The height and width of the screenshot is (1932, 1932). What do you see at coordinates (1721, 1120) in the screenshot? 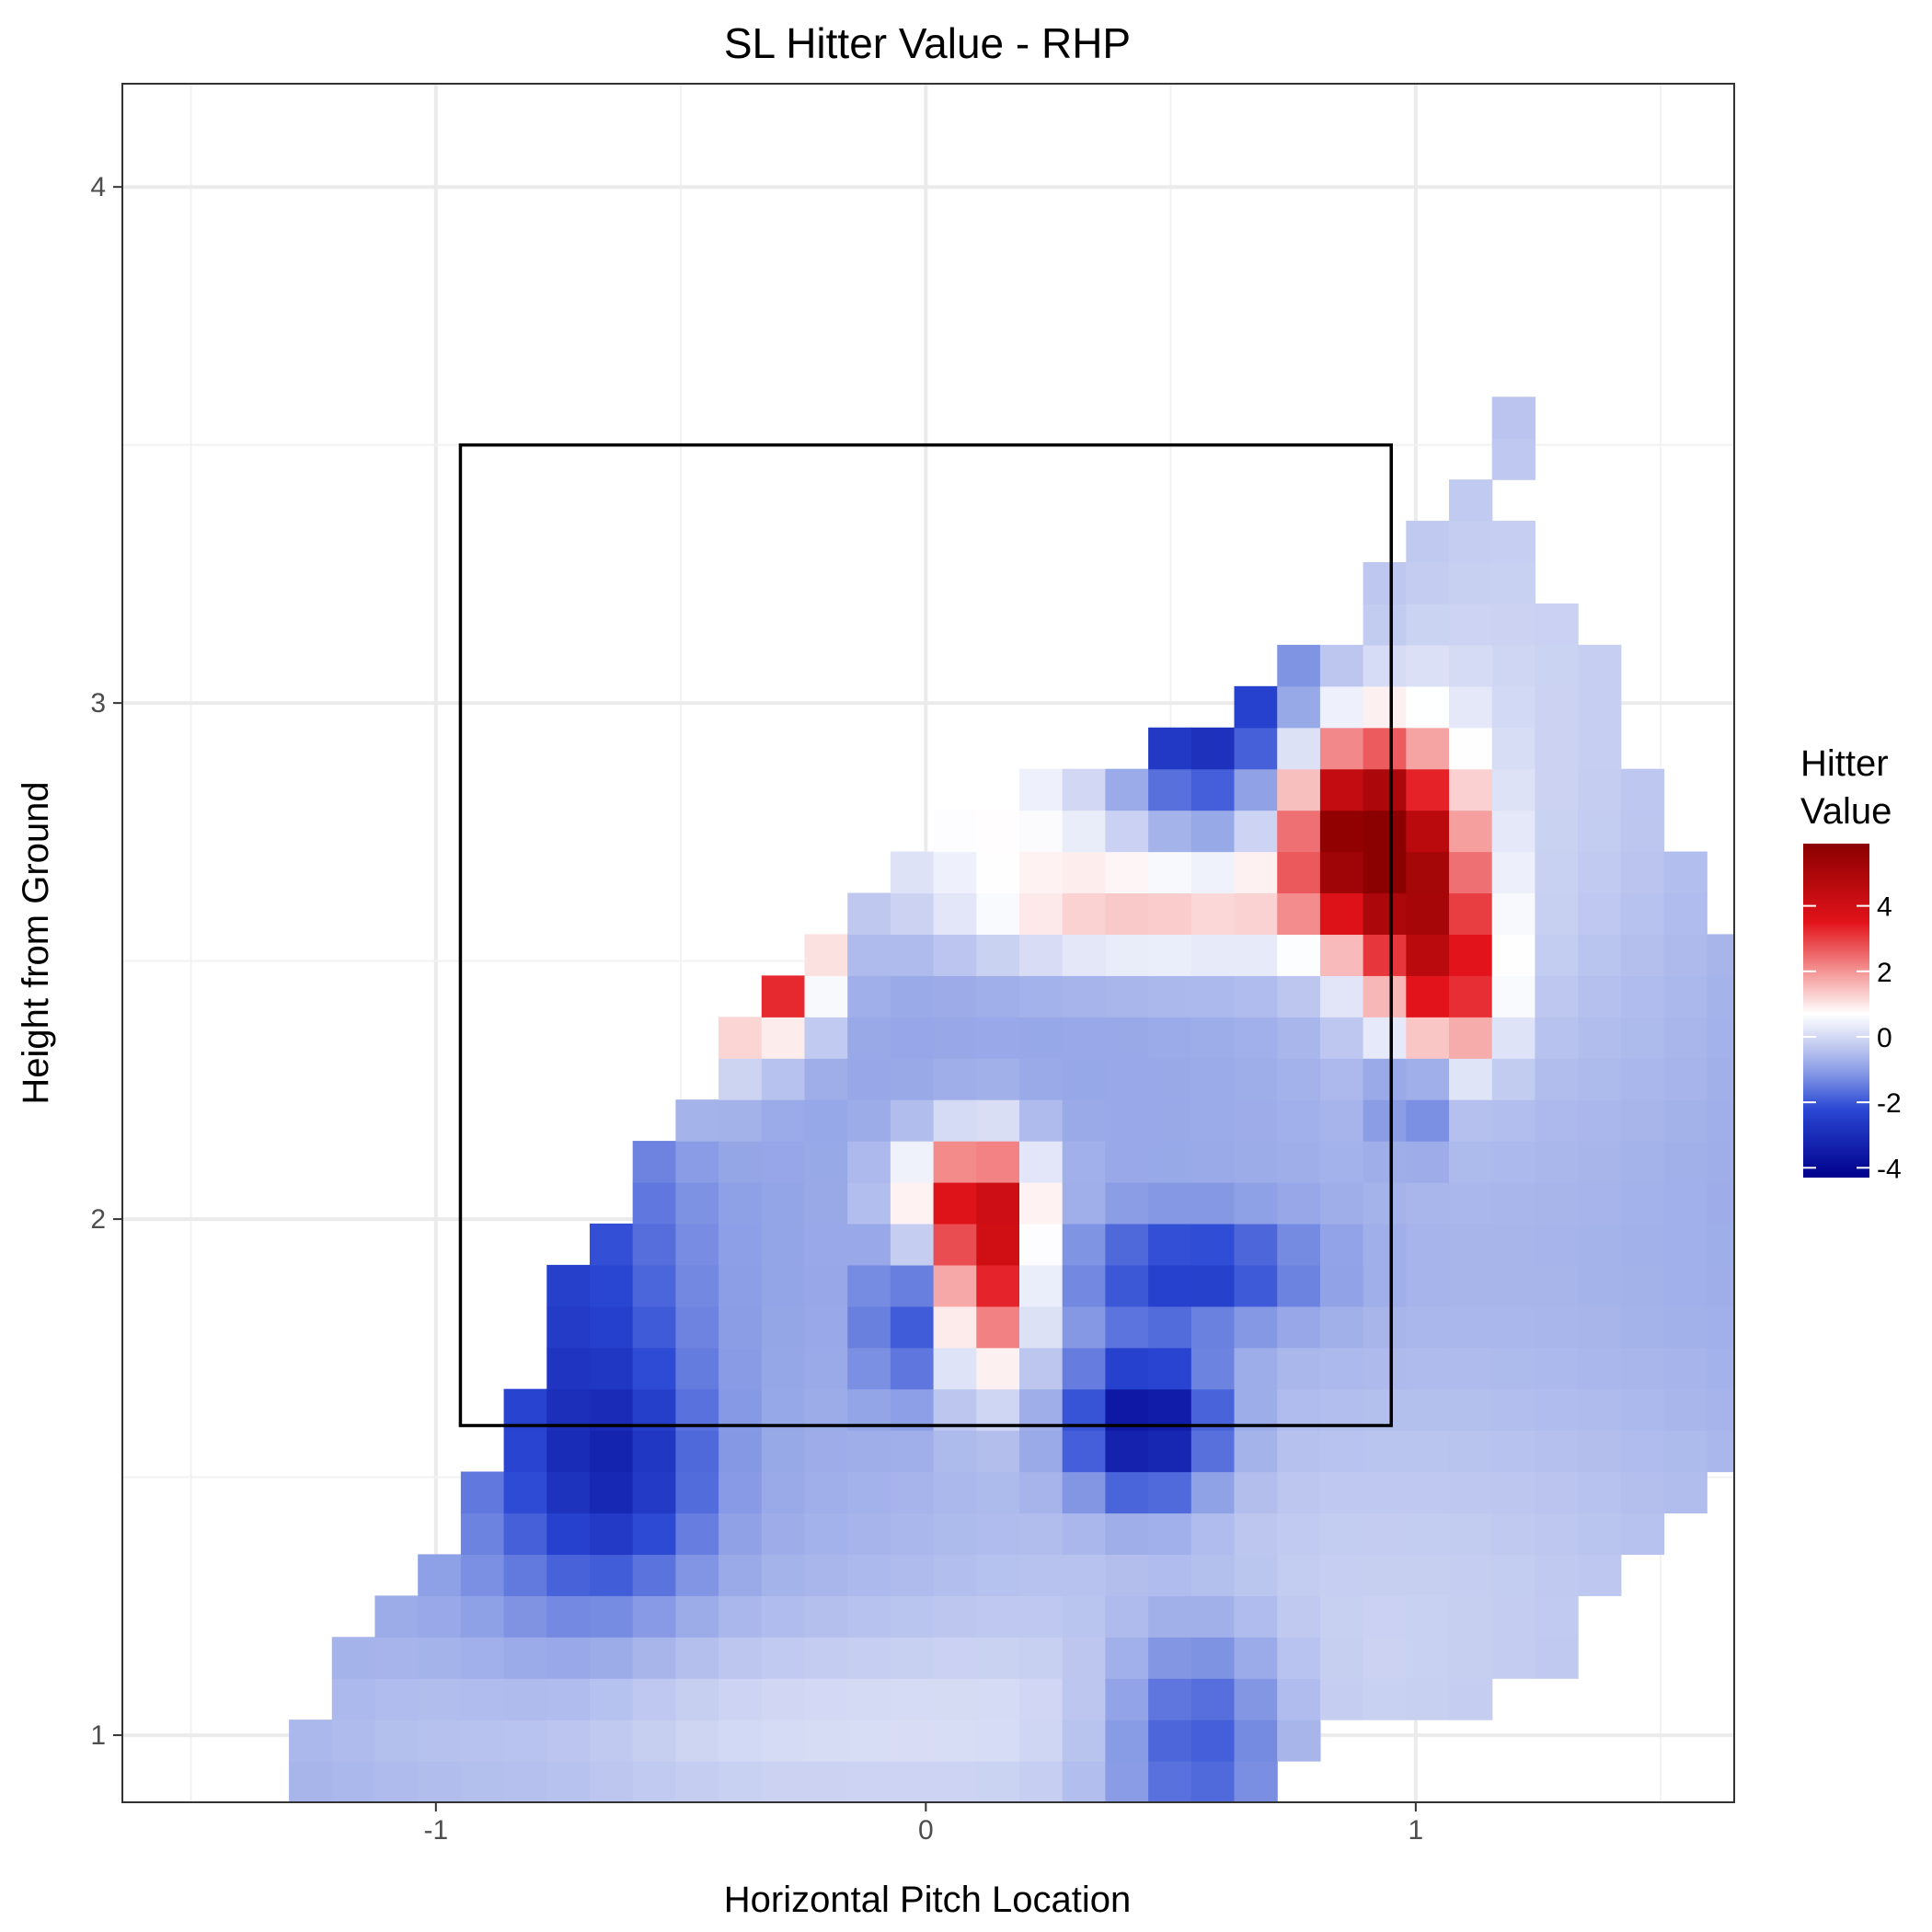
I see `heat-cell-r16-c33` at bounding box center [1721, 1120].